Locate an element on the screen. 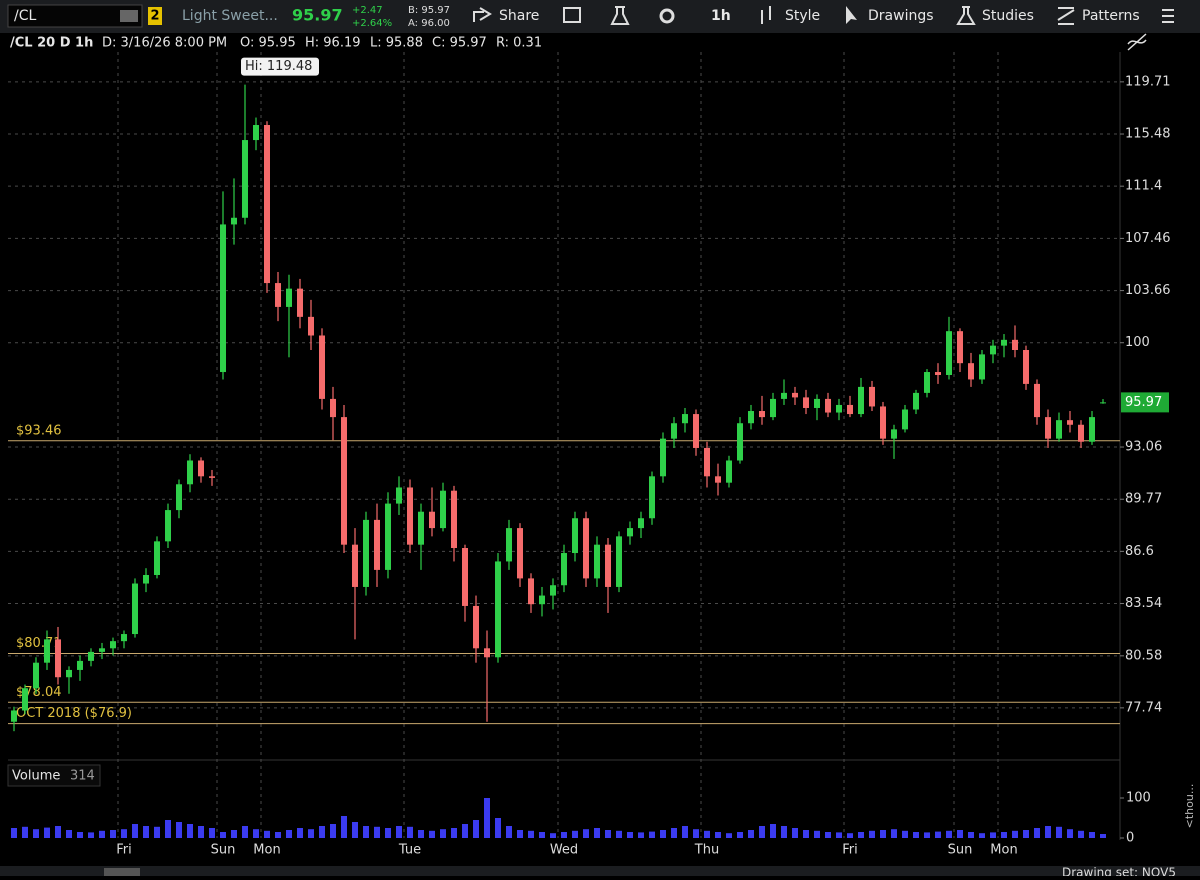  studies: Studies is located at coordinates (1008, 16).